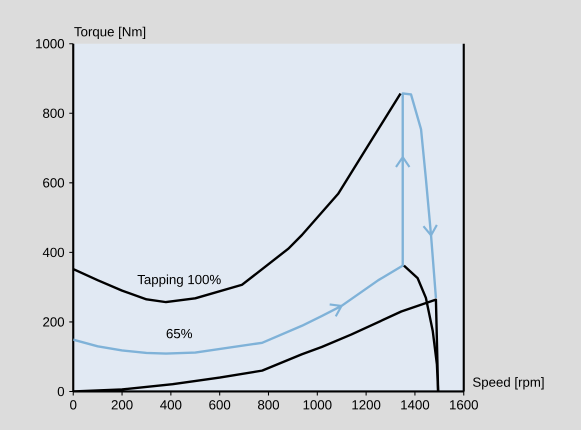 This screenshot has width=581, height=430. What do you see at coordinates (53, 321) in the screenshot?
I see `y-tick-label: 200` at bounding box center [53, 321].